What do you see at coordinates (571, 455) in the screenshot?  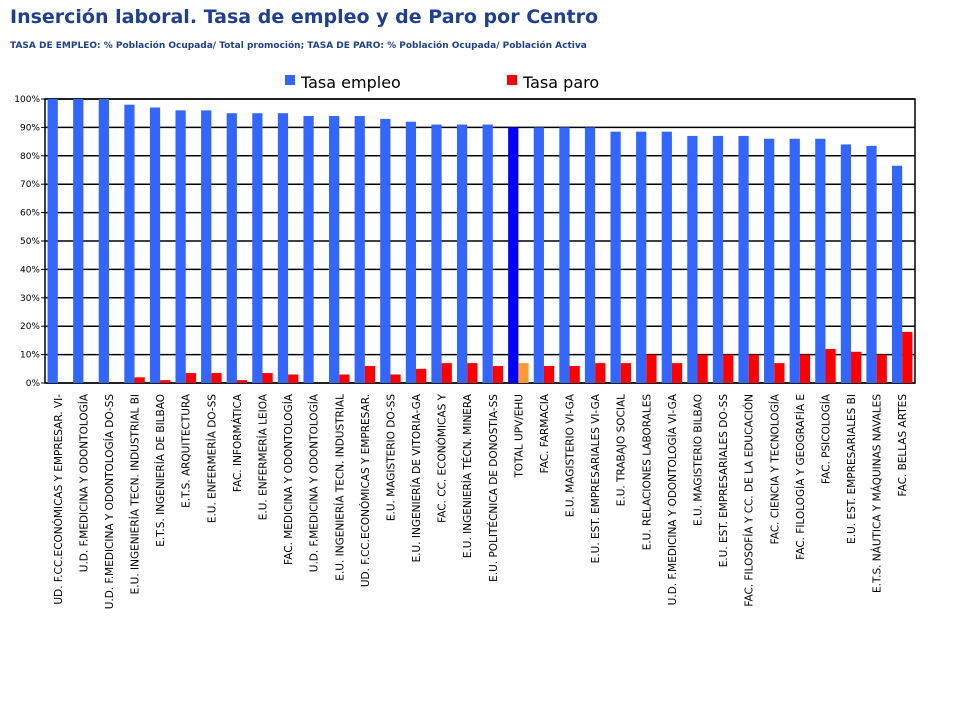 I see `x-tick-label: E.U. MAGISTERIO VI-GA` at bounding box center [571, 455].